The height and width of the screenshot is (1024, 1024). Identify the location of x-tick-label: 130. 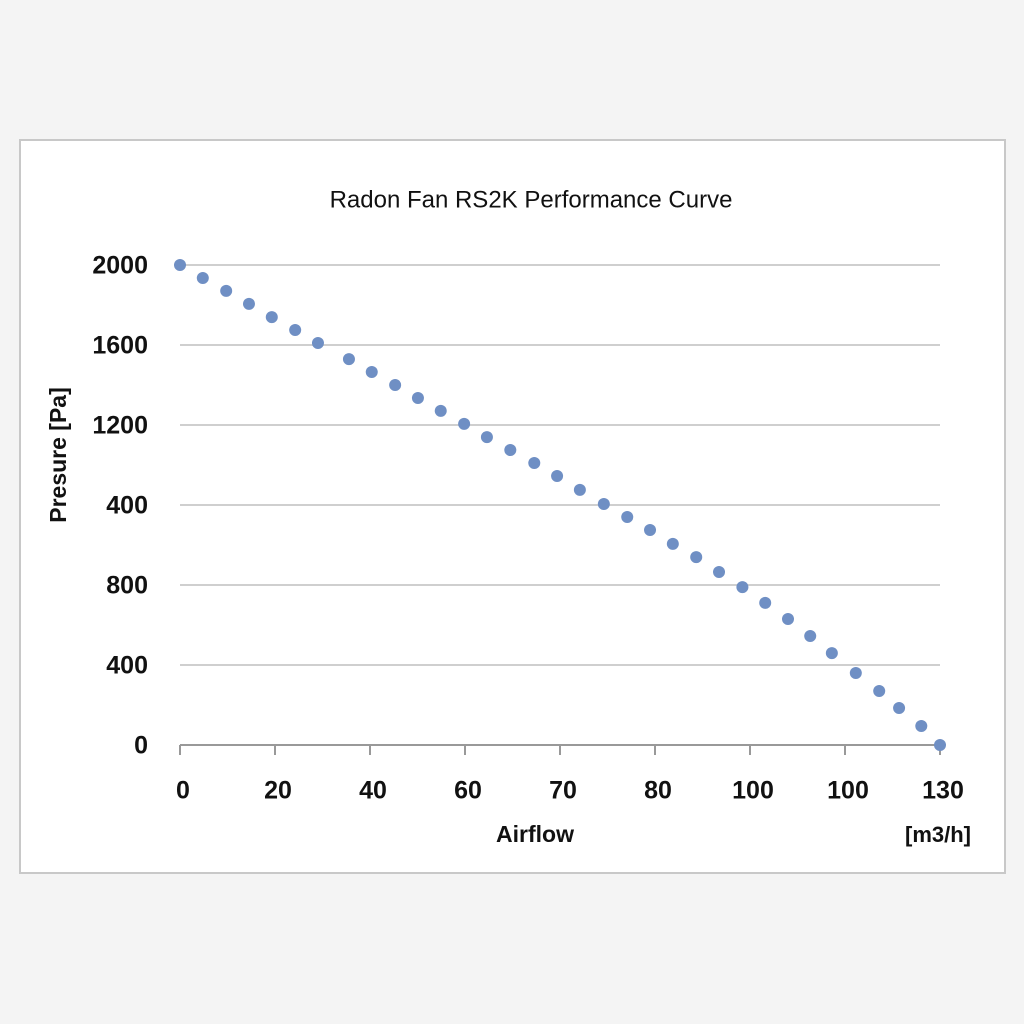
(943, 791).